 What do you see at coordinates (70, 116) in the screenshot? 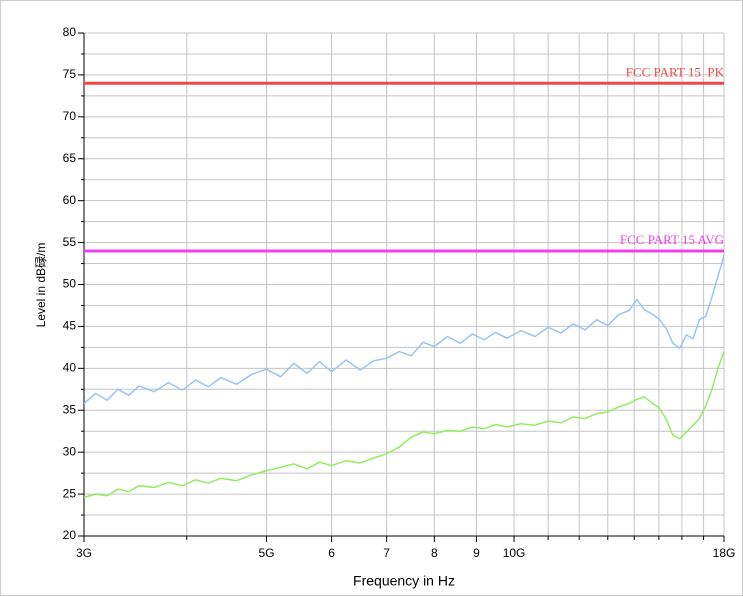
I see `y-tick-label: 70` at bounding box center [70, 116].